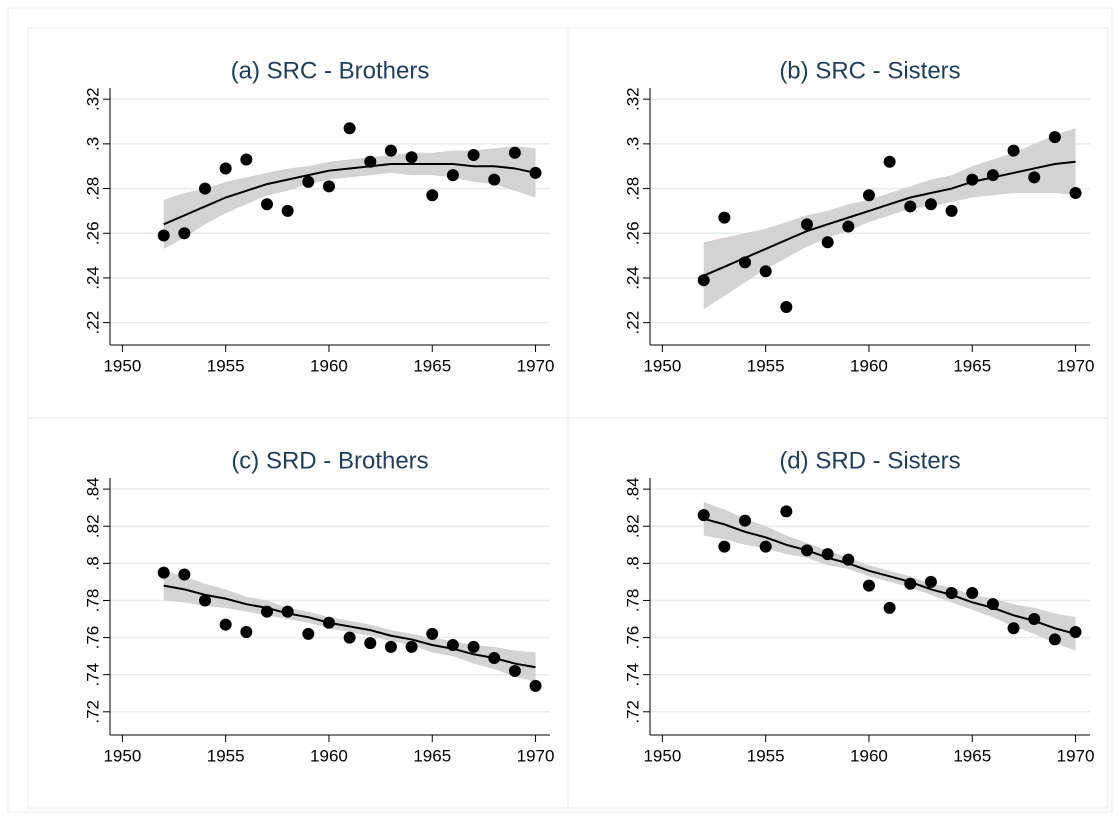 Image resolution: width=1120 pixels, height=820 pixels. What do you see at coordinates (330, 70) in the screenshot?
I see `panel-title: (a) SRC - Brothers` at bounding box center [330, 70].